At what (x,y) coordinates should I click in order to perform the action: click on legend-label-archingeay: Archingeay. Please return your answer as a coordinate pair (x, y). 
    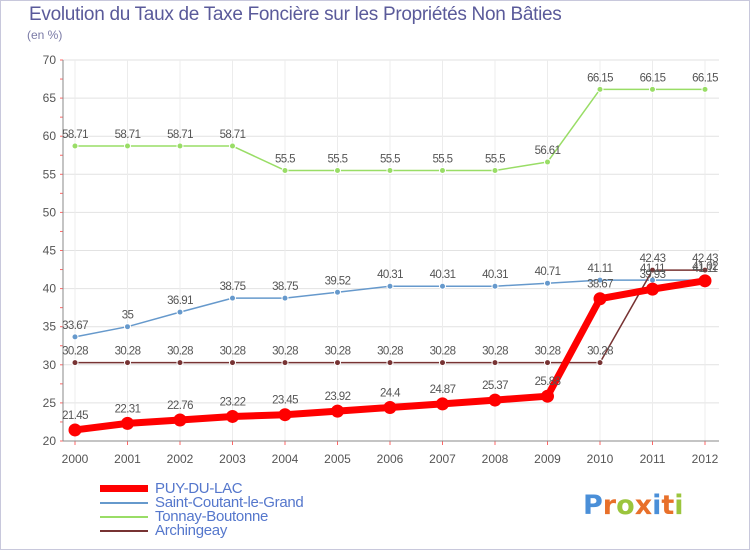
    Looking at the image, I should click on (191, 530).